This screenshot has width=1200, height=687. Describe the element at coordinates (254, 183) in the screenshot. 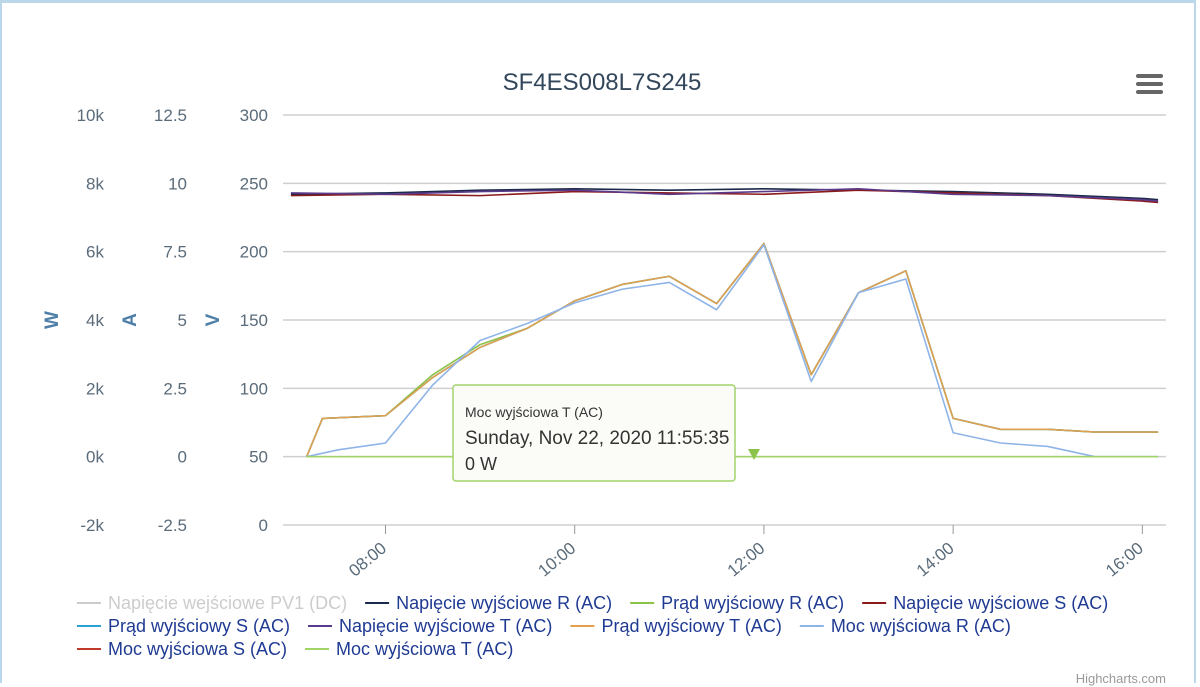

I see `y-tick-label: 250` at that location.